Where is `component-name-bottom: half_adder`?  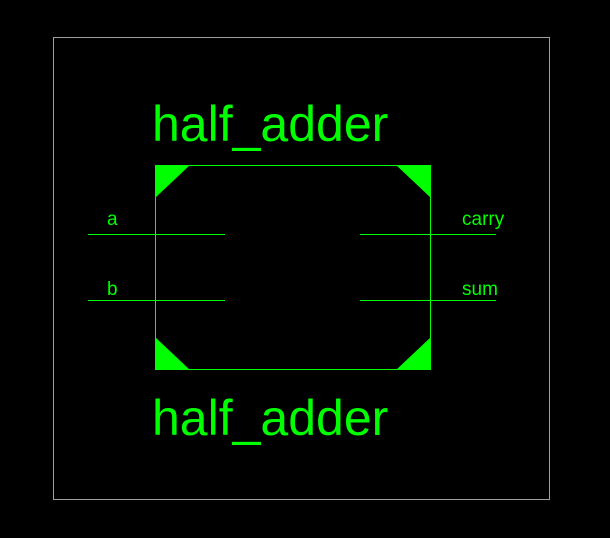 component-name-bottom: half_adder is located at coordinates (270, 418).